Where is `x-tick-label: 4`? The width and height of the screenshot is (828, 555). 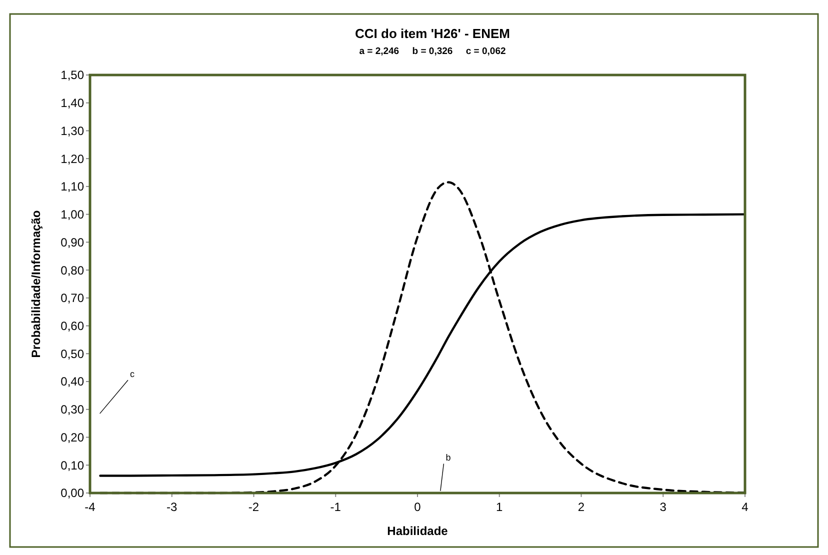
x-tick-label: 4 is located at coordinates (745, 507).